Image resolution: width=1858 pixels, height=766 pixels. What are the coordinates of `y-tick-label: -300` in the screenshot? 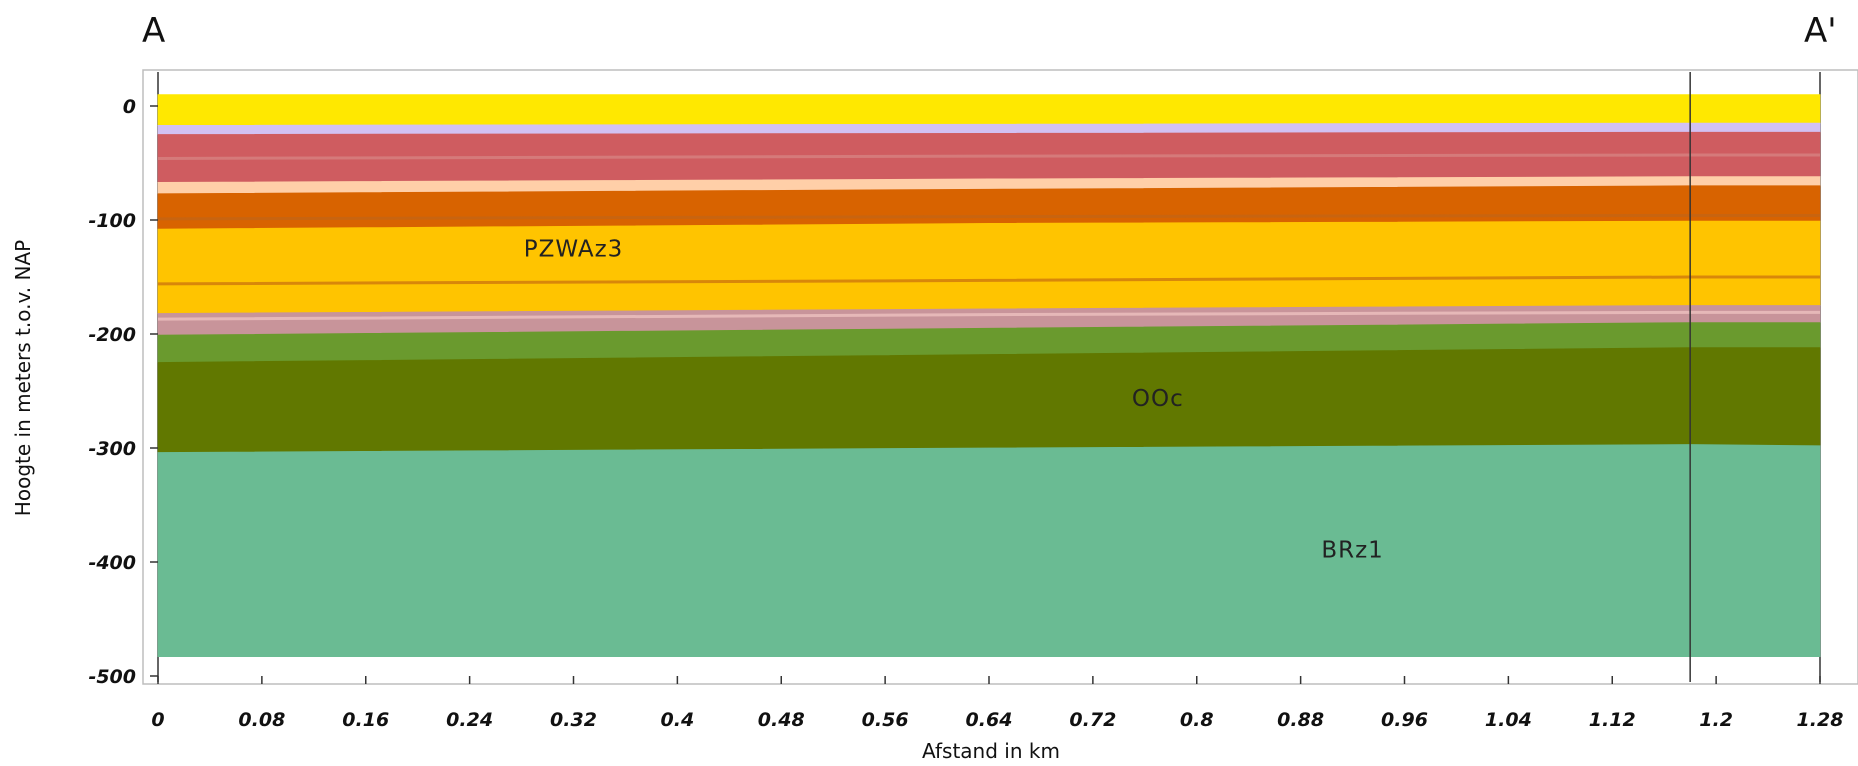 It's located at (112, 449).